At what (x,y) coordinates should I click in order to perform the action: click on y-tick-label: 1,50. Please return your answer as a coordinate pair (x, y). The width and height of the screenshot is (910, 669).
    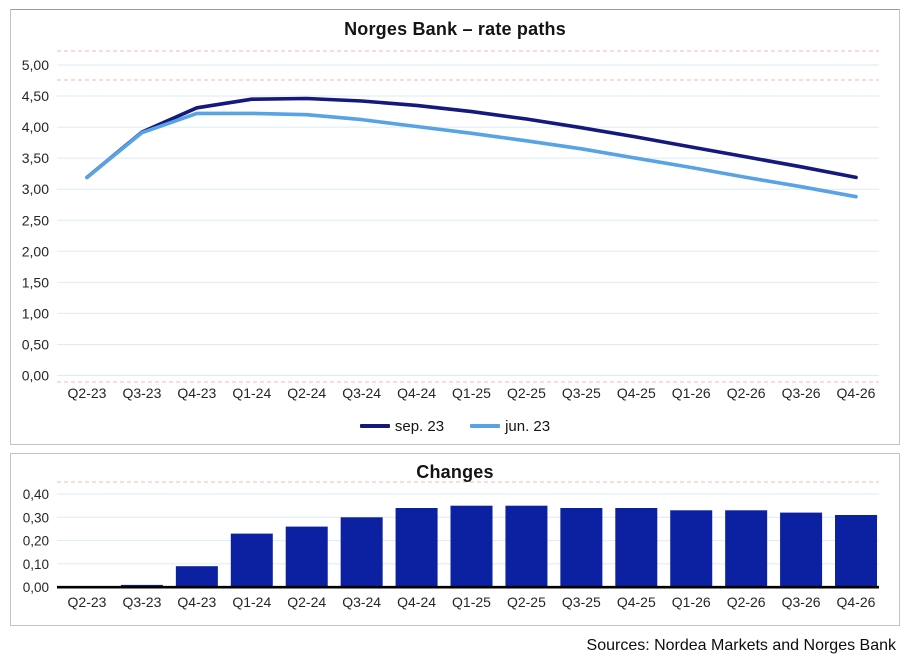
    Looking at the image, I should click on (35, 282).